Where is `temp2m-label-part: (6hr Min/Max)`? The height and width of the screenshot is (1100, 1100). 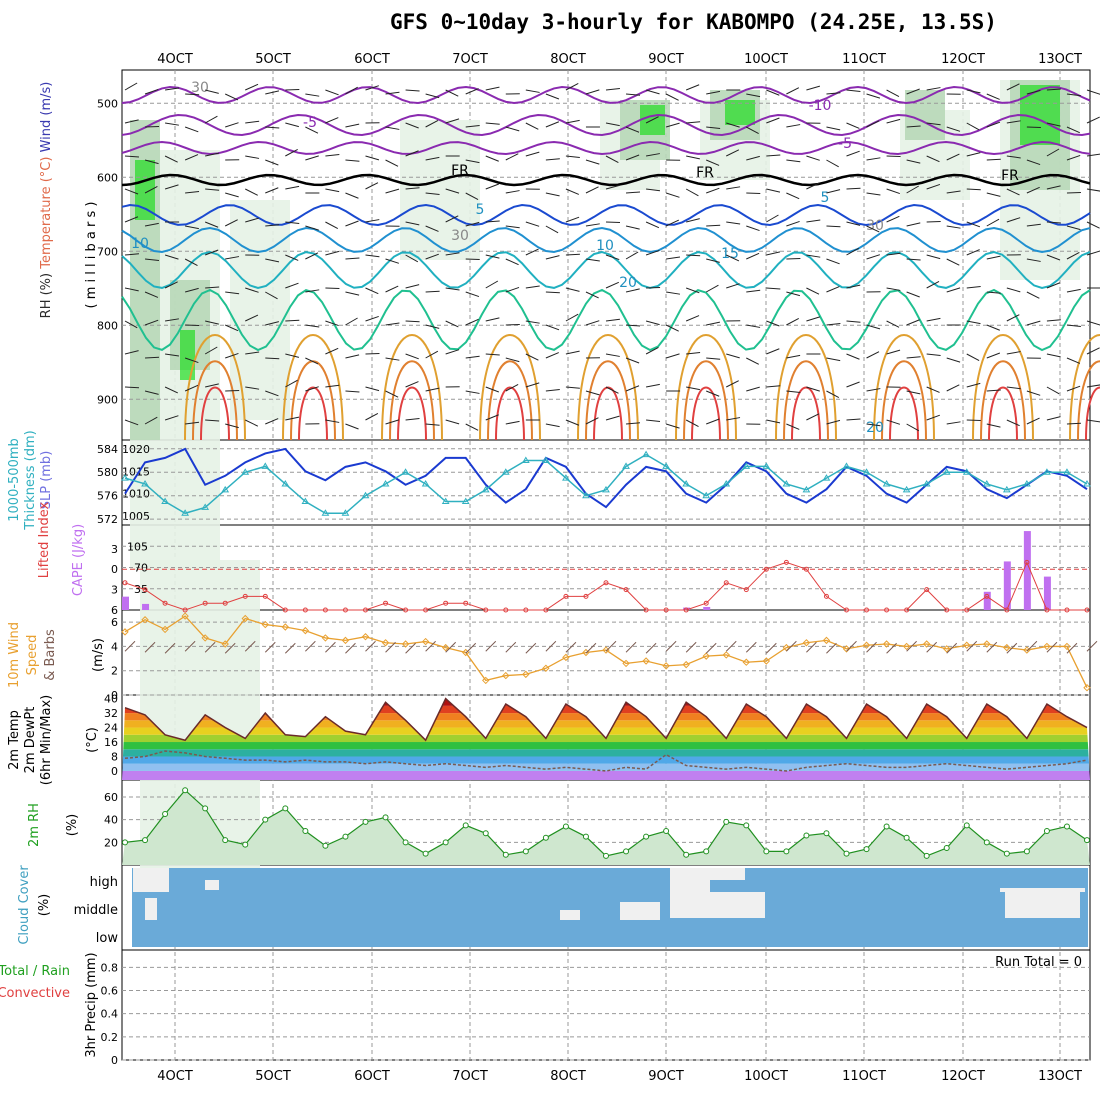
temp2m-label-part: (6hr Min/Max) is located at coordinates (46, 740).